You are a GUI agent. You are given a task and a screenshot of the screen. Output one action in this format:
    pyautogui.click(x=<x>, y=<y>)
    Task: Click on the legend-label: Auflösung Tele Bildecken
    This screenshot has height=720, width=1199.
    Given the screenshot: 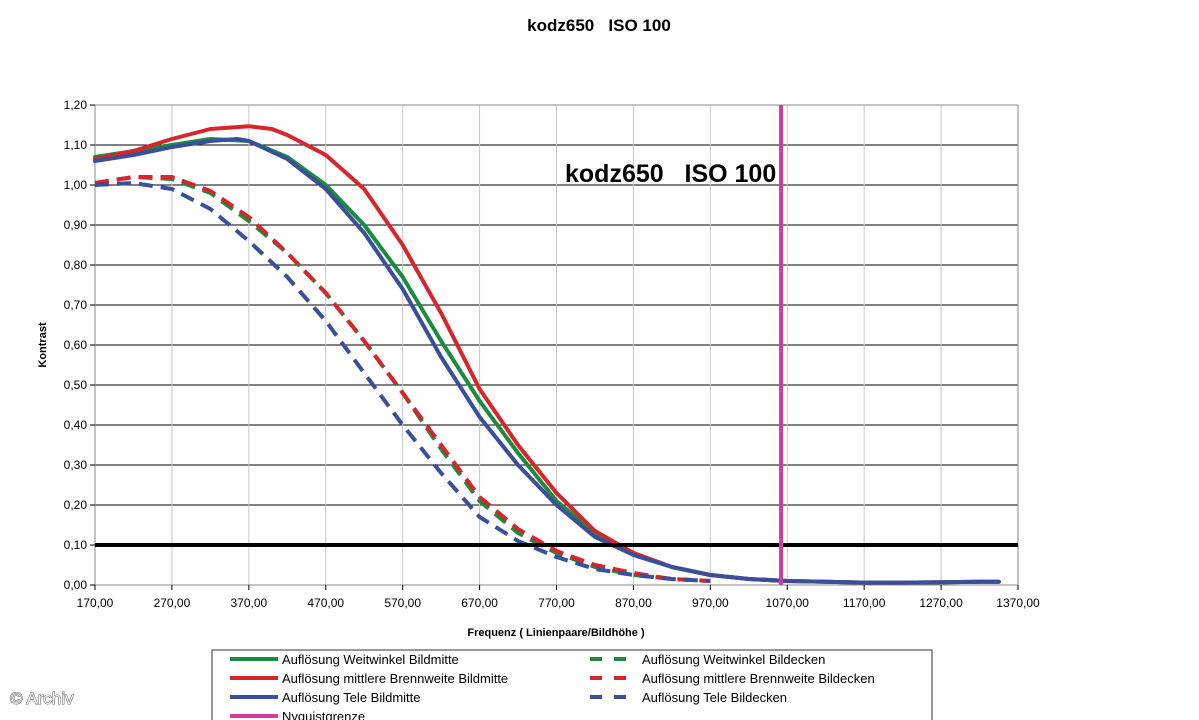 What is the action you would take?
    pyautogui.click(x=714, y=697)
    